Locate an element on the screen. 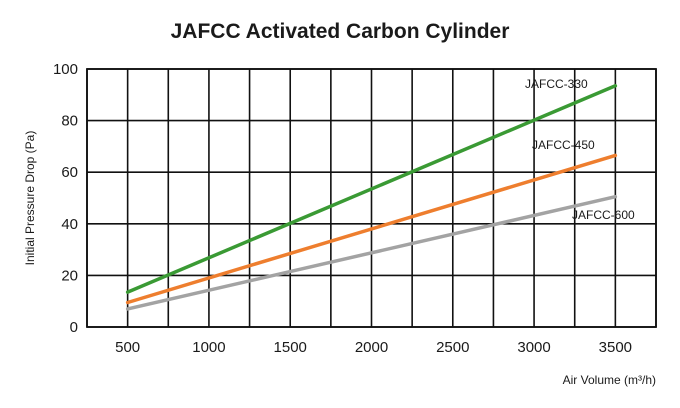  y-tick-label: 100 is located at coordinates (65, 69).